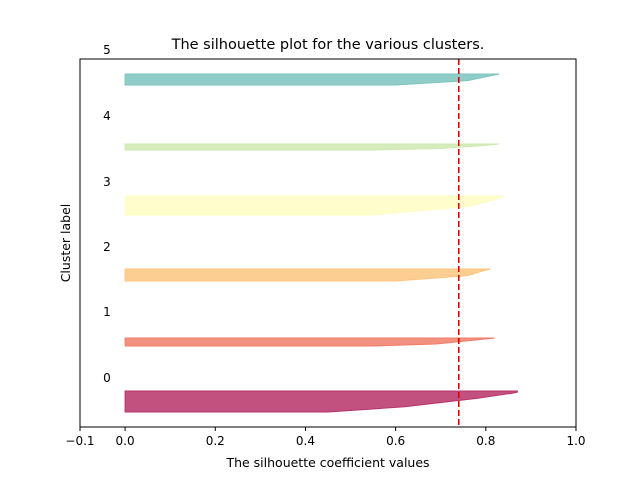 Image resolution: width=640 pixels, height=480 pixels. What do you see at coordinates (327, 462) in the screenshot?
I see `x-axis-label: The silhouette coefficient values` at bounding box center [327, 462].